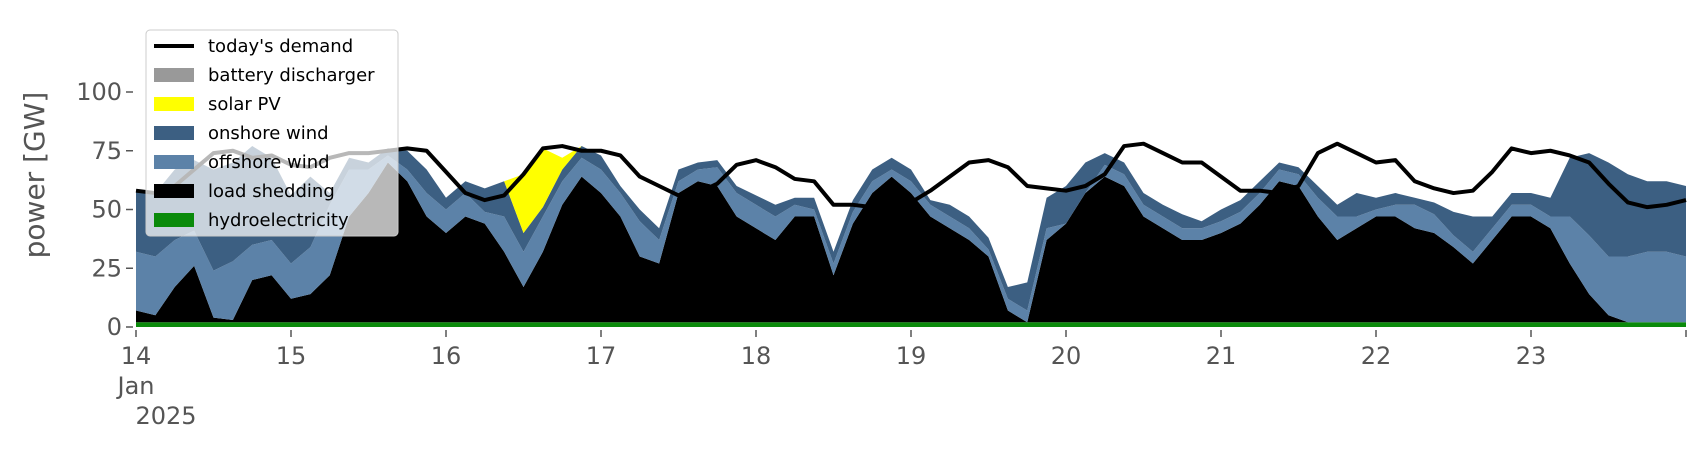  Describe the element at coordinates (174, 104) in the screenshot. I see `legend-swatch-solar-pv` at that location.